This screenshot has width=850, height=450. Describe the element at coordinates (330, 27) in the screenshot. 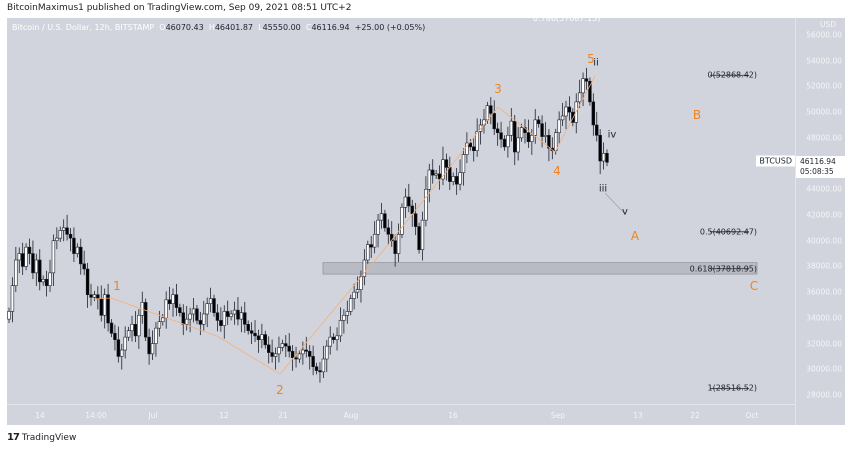

I see `close-value: 46116.94` at that location.